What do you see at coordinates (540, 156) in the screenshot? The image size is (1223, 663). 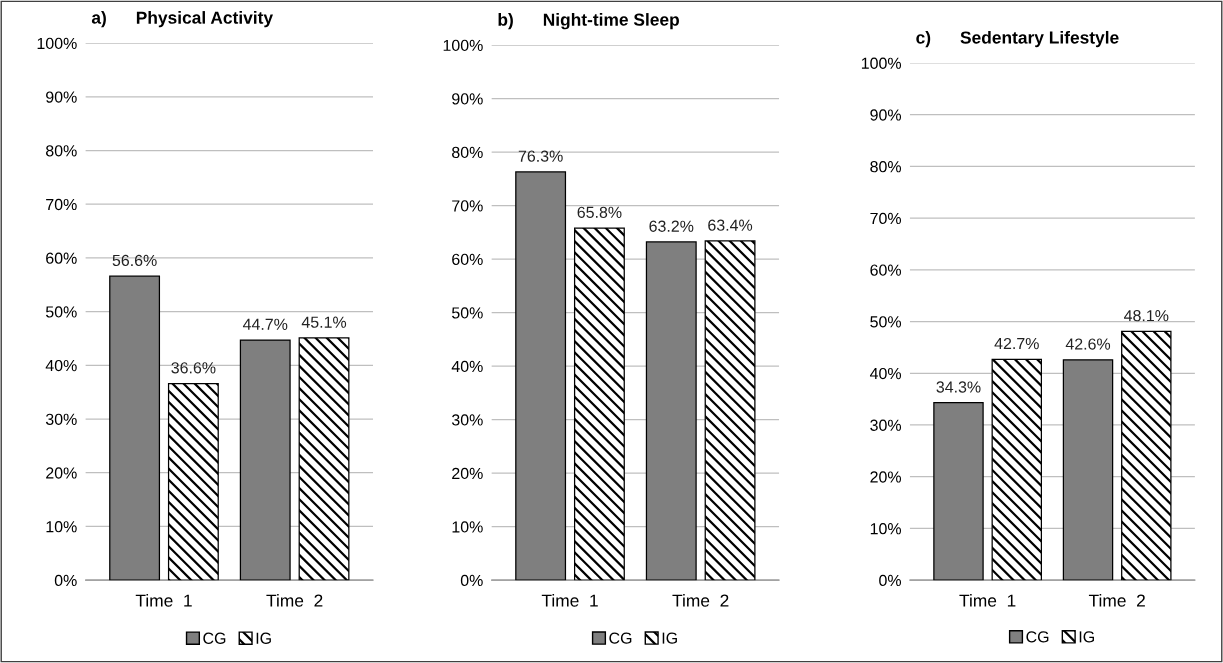 I see `data-label: 76.3%` at bounding box center [540, 156].